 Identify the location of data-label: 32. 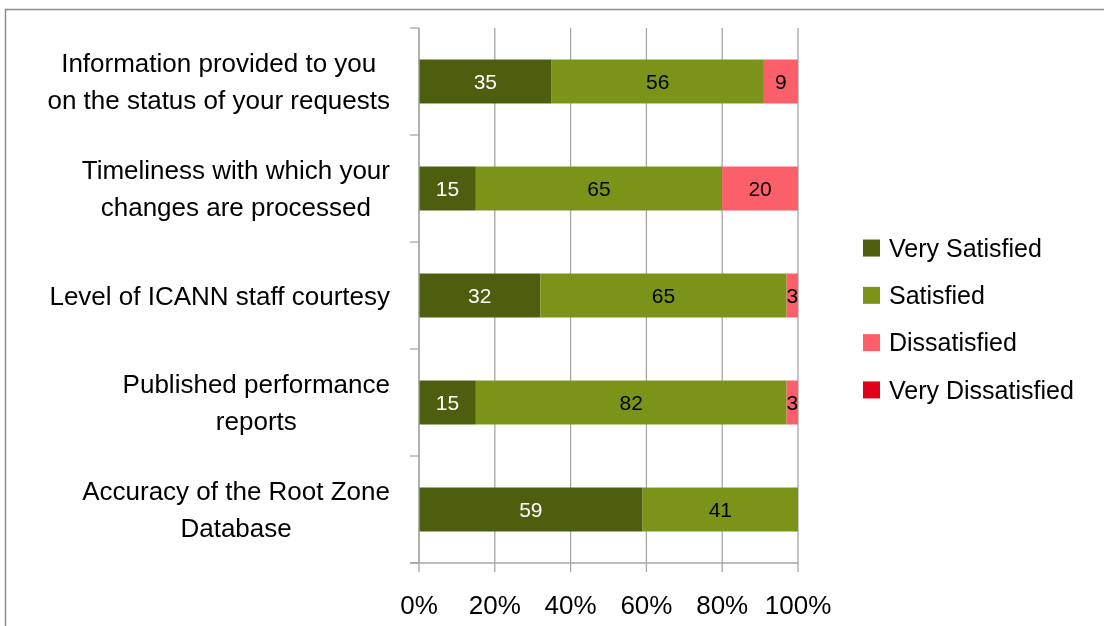
(479, 295).